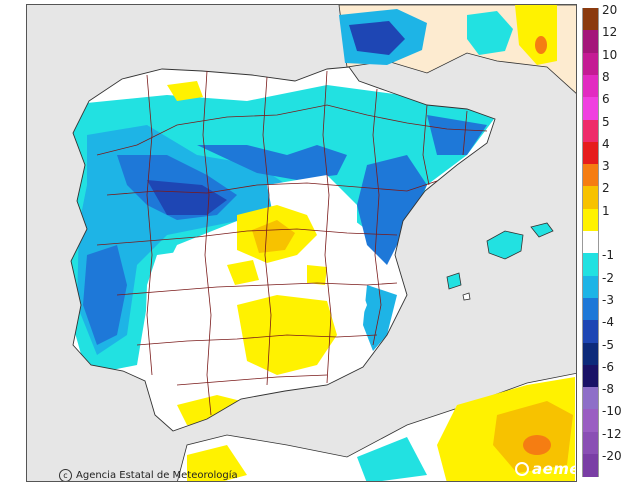 This screenshot has width=630, height=500. What do you see at coordinates (500, 261) in the screenshot?
I see `balearic-islands` at bounding box center [500, 261].